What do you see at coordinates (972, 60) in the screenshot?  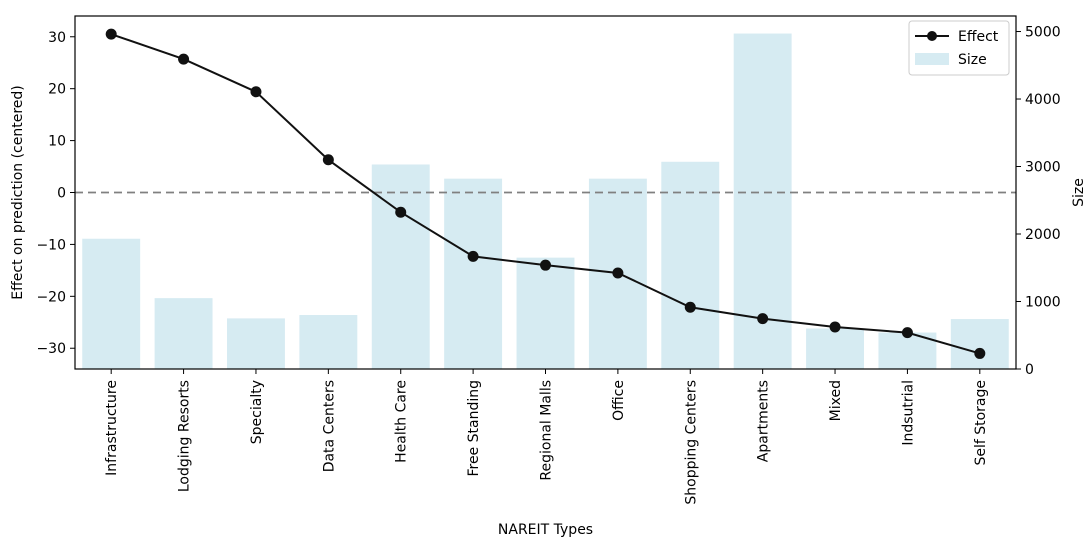 I see `legend-label-size: Size` at bounding box center [972, 60].